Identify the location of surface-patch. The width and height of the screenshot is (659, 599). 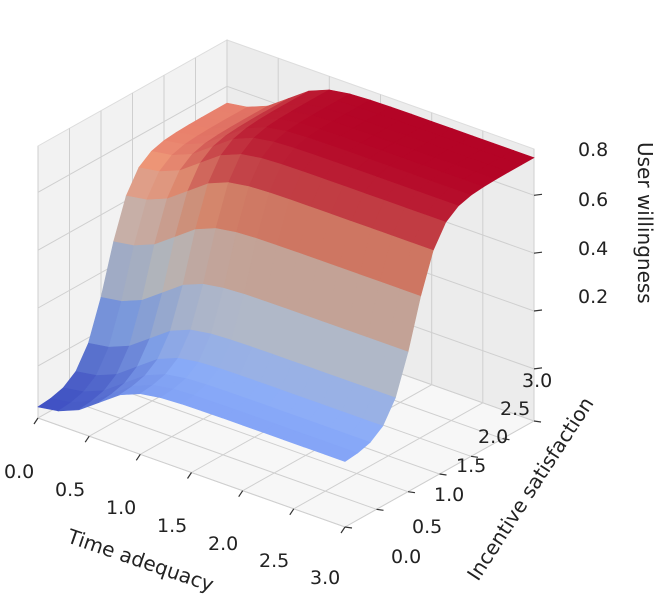
(341, 453).